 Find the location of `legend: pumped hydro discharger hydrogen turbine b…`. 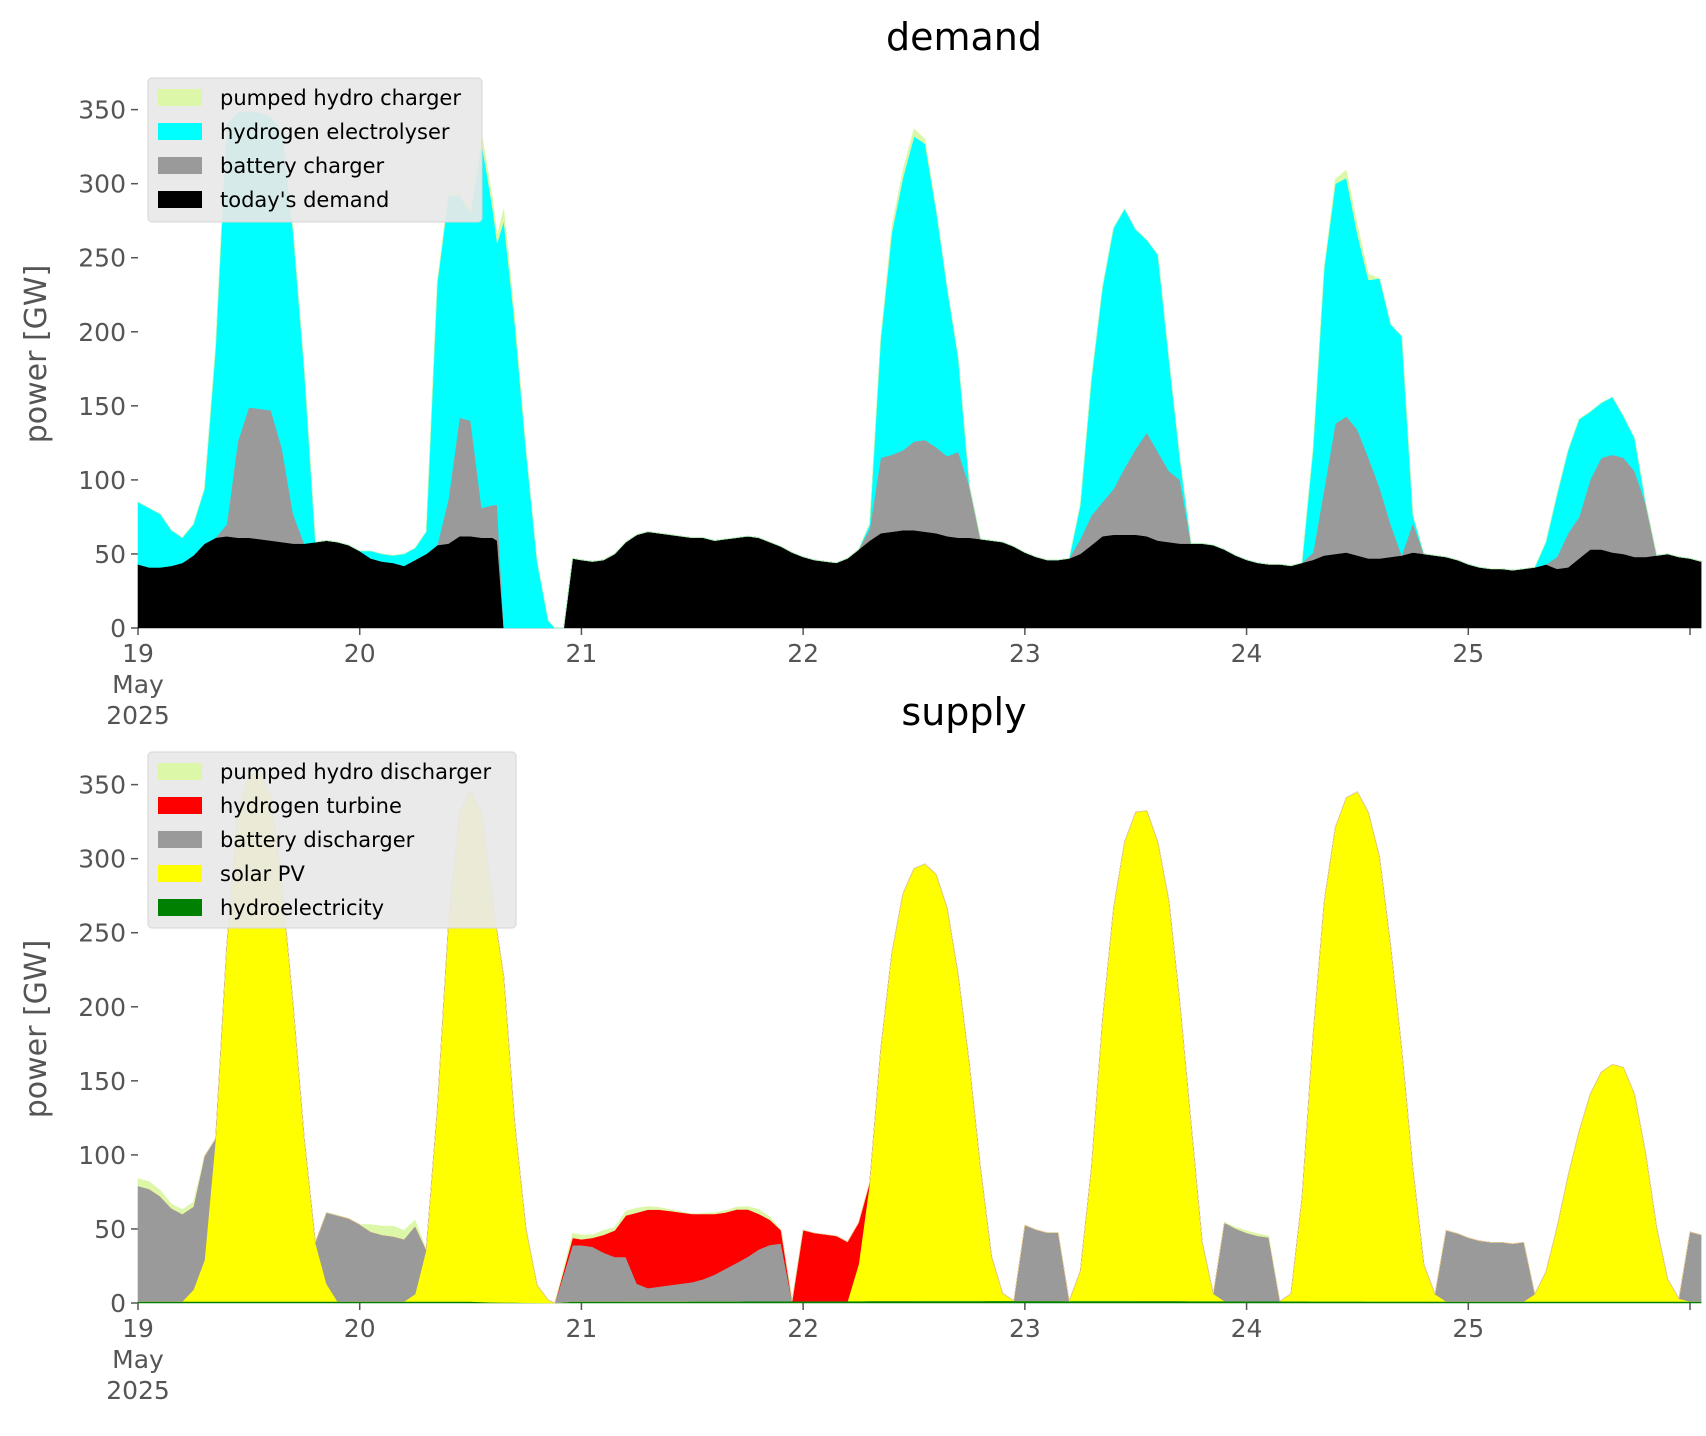

legend: pumped hydro discharger hydrogen turbine b… is located at coordinates (332, 840).